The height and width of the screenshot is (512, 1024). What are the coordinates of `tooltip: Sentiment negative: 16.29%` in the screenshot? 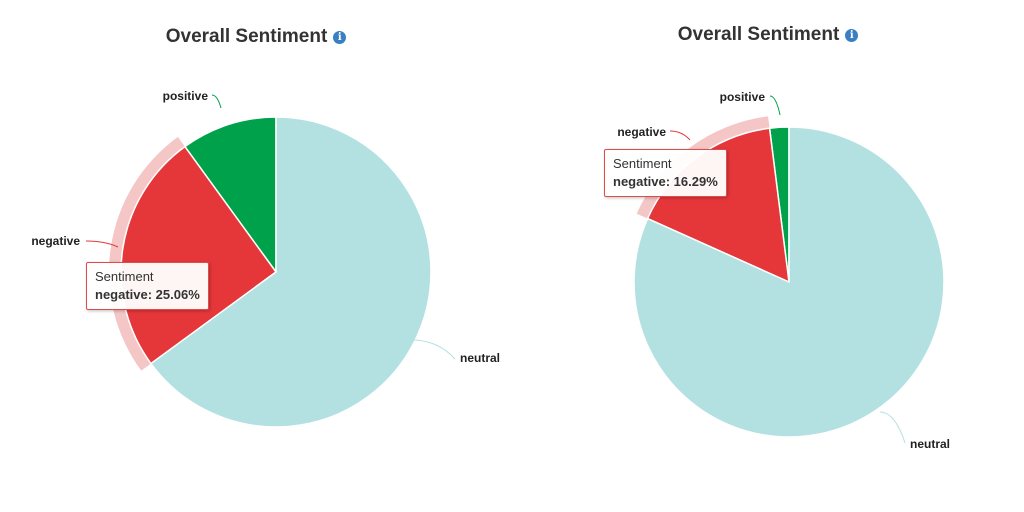 It's located at (665, 173).